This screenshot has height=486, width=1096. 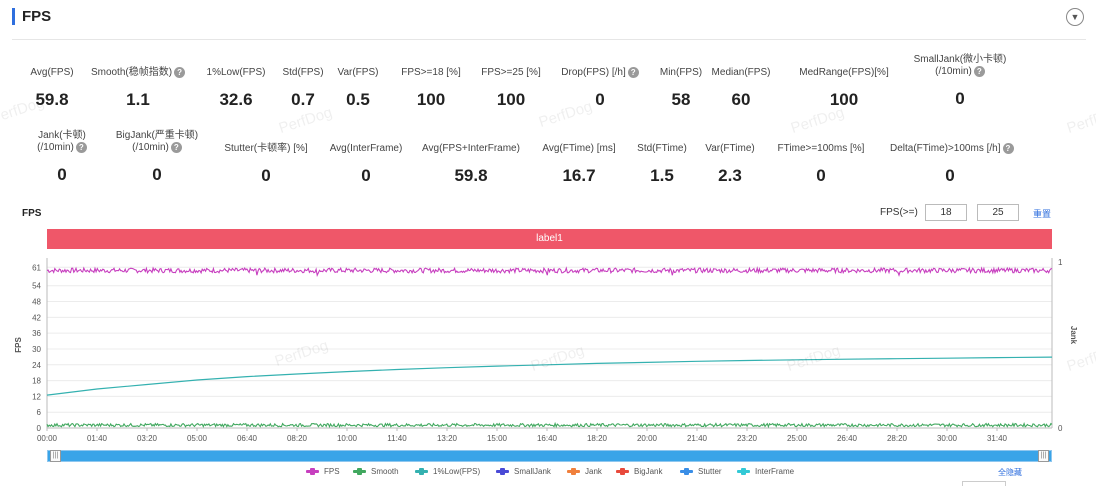 I want to click on collapse-button: ▼, so click(x=1075, y=17).